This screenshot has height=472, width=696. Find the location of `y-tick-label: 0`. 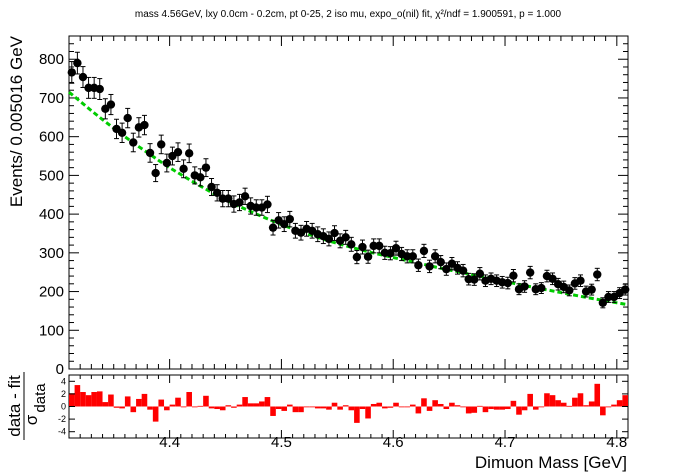

y-tick-label: 0 is located at coordinates (60, 369).